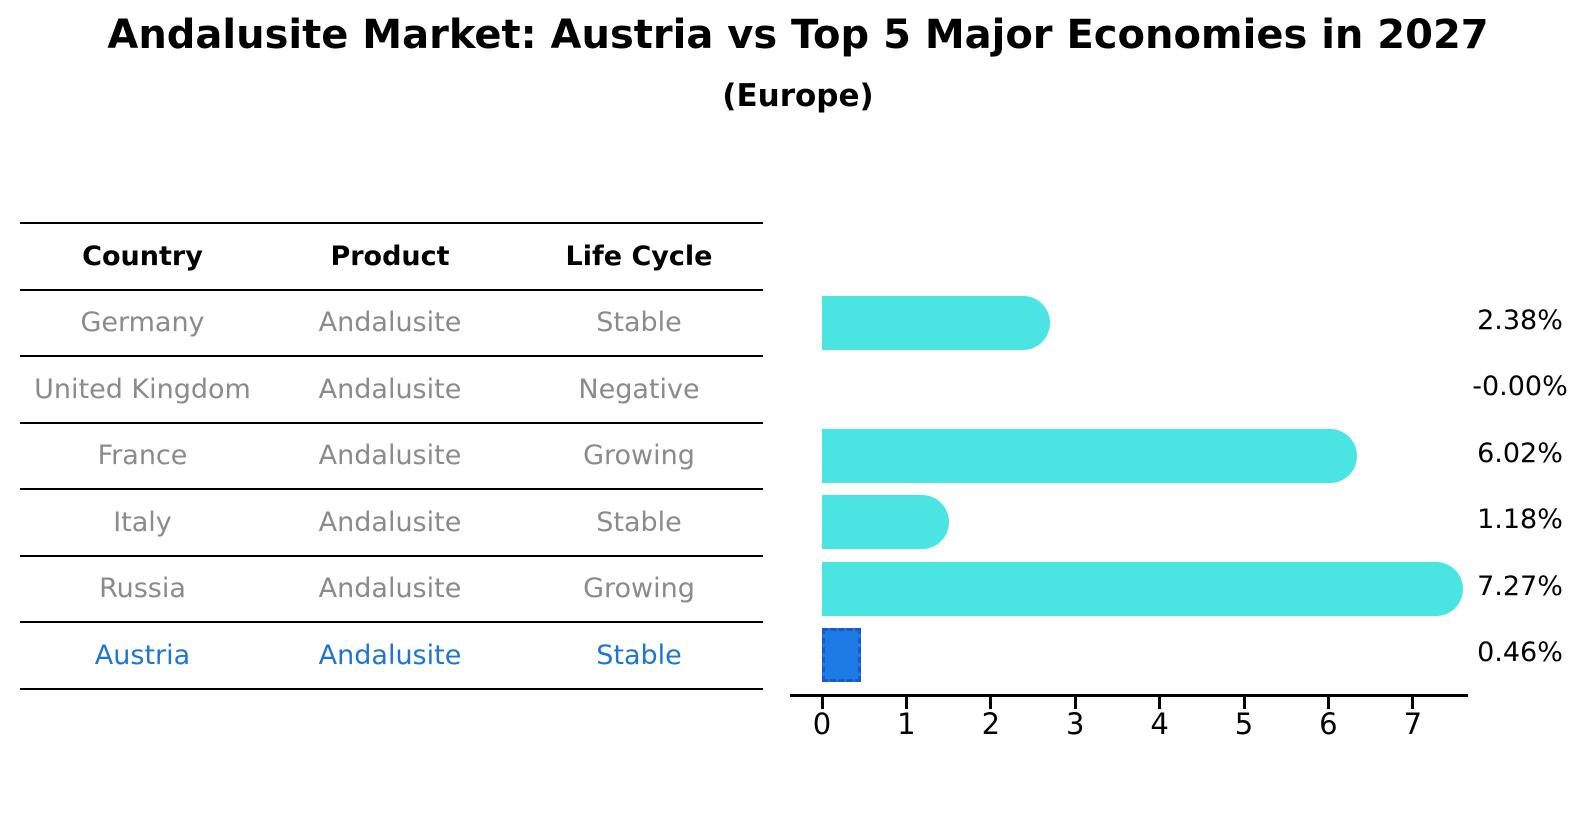  I want to click on cell-lifecycle: Negative, so click(639, 389).